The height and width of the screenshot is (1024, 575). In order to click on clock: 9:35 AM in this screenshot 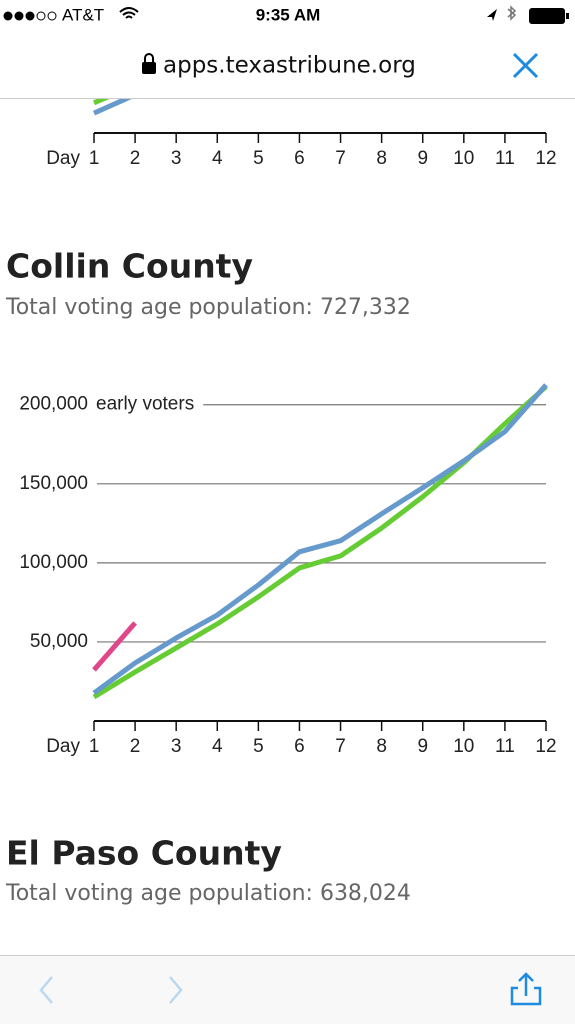, I will do `click(288, 14)`.